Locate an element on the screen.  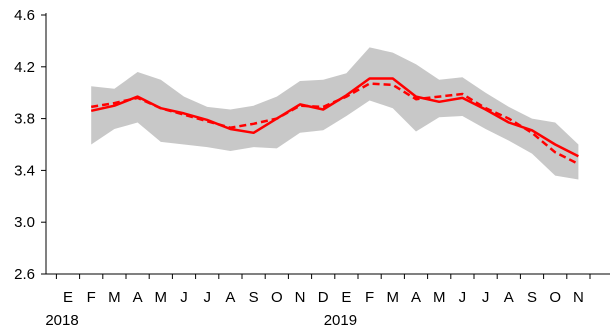
y-tick-label: 2.6 is located at coordinates (24, 274).